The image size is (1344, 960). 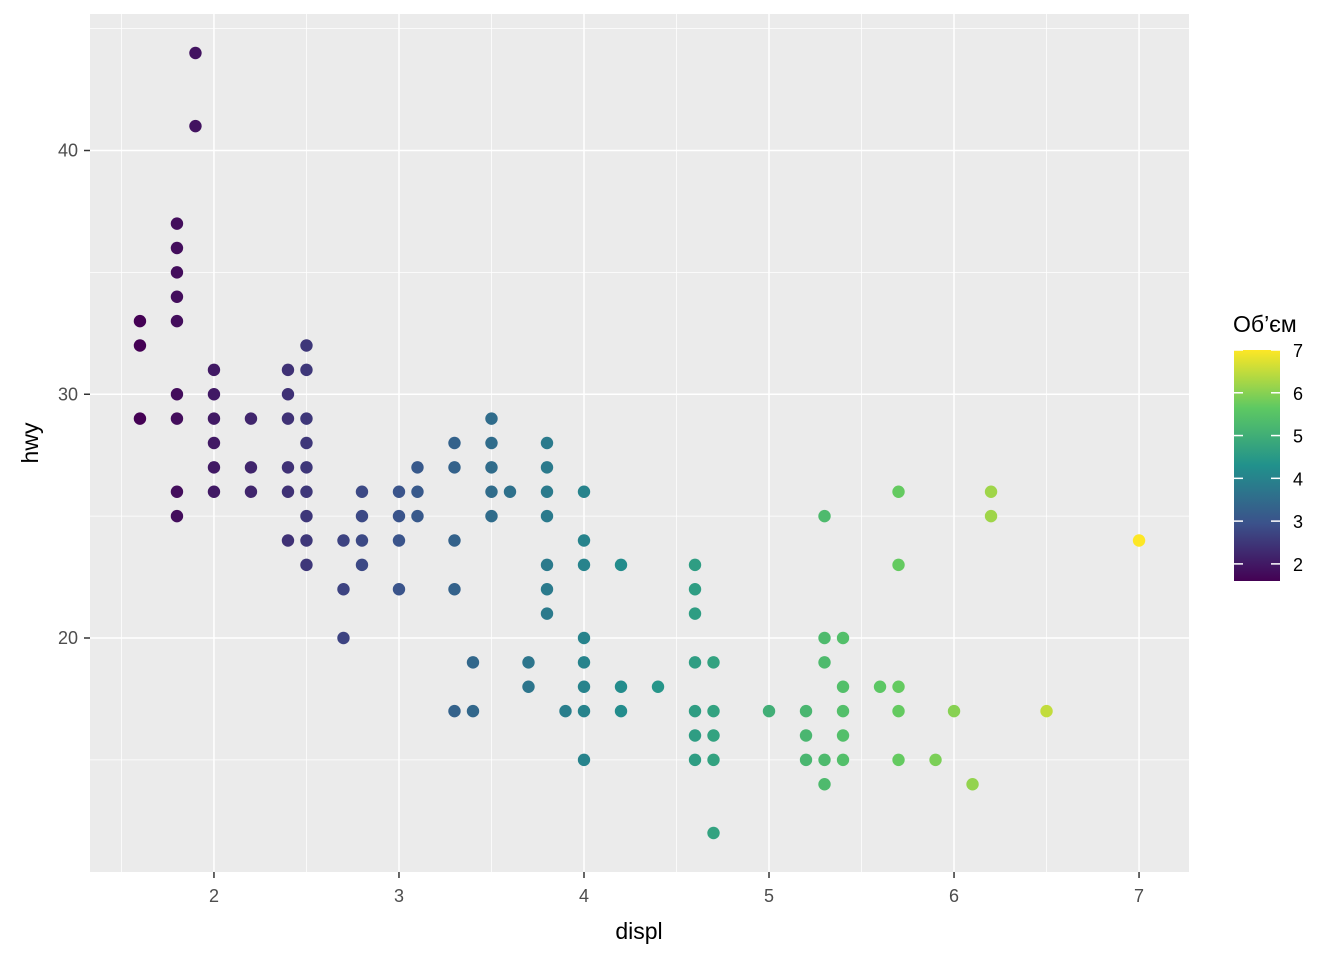 I want to click on y-tick-label: 20, so click(x=68, y=638).